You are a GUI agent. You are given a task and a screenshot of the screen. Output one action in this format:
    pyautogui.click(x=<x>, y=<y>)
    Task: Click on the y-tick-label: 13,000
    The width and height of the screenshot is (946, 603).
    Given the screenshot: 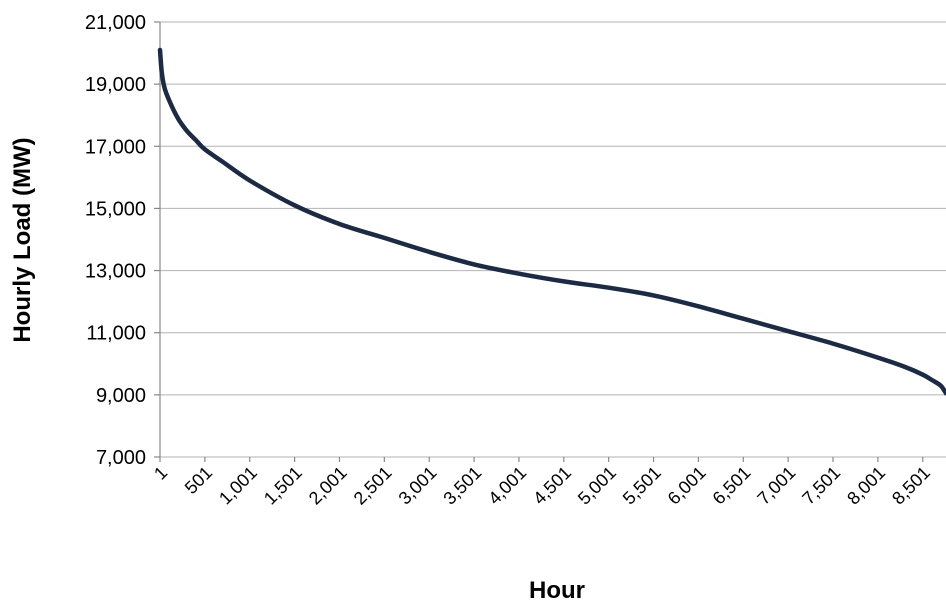 What is the action you would take?
    pyautogui.click(x=115, y=272)
    